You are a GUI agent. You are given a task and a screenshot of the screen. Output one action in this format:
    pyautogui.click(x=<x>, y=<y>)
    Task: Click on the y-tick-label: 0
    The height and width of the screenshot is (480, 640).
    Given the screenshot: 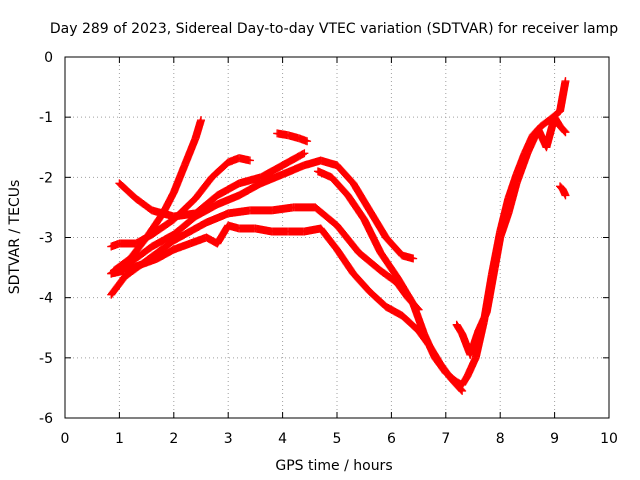 What is the action you would take?
    pyautogui.click(x=48, y=58)
    